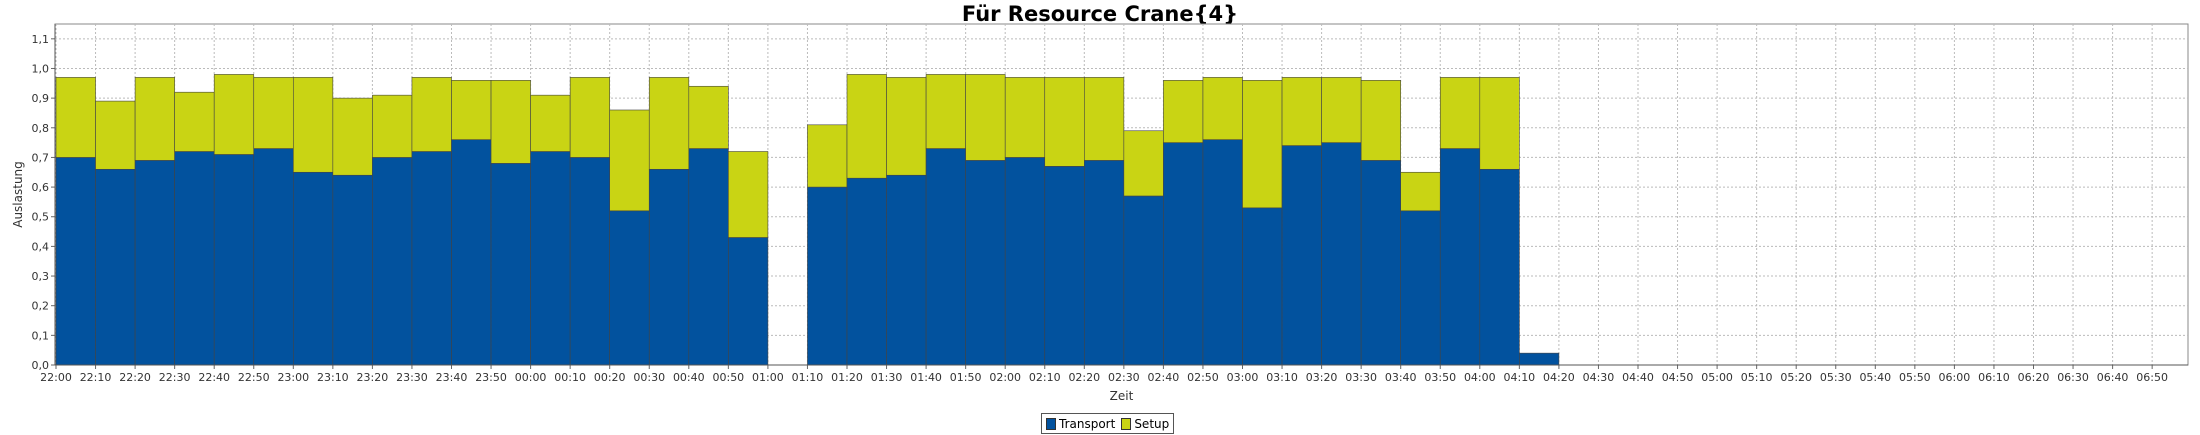  Describe the element at coordinates (1126, 423) in the screenshot. I see `legend-swatch-setup` at that location.